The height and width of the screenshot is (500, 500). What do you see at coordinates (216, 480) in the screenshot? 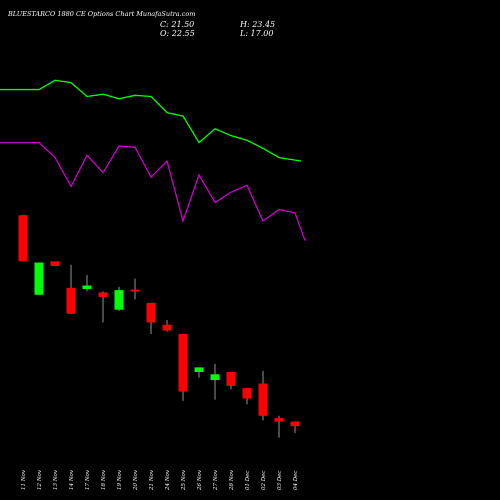
I see `x-tick-label: 27 Nov` at bounding box center [216, 480].